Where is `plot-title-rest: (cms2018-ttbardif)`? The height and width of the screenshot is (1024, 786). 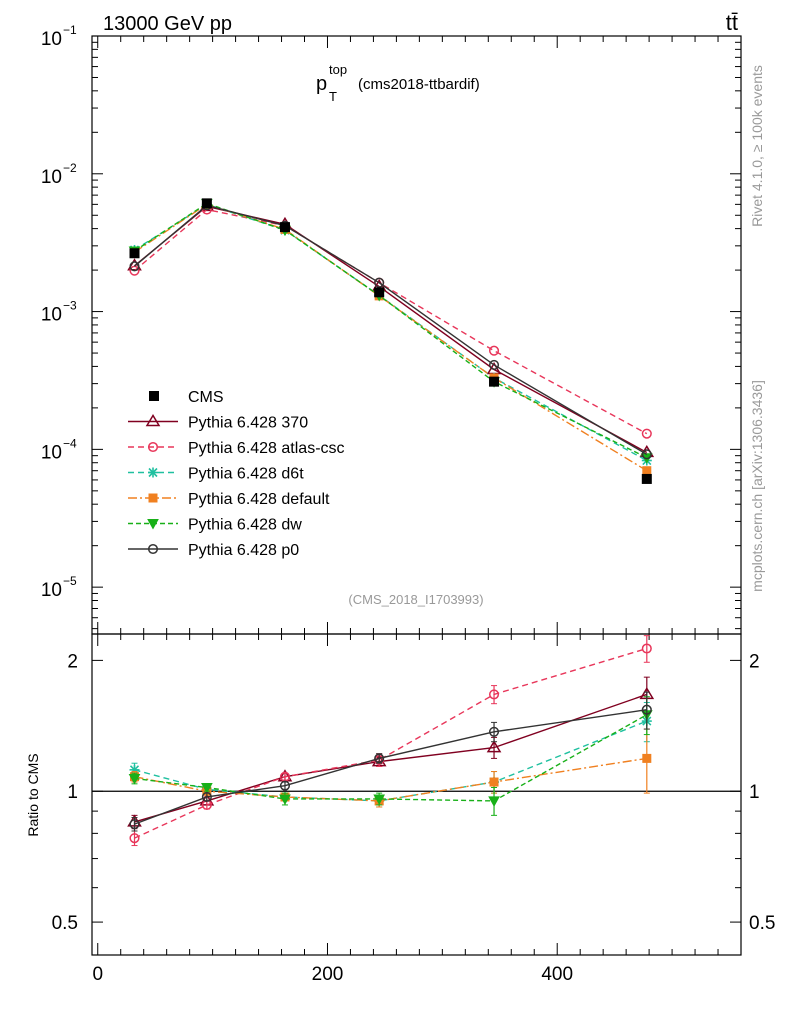
plot-title-rest: (cms2018-ttbardif) is located at coordinates (419, 84).